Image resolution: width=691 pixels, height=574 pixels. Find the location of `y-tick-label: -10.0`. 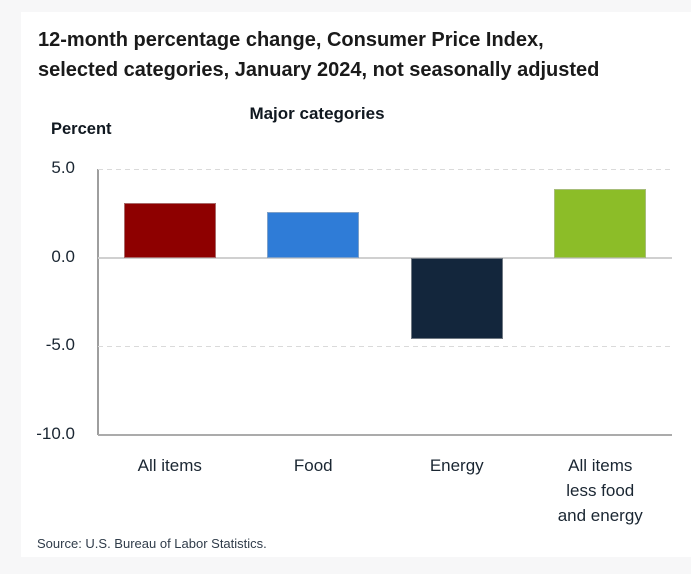

y-tick-label: -10.0 is located at coordinates (55, 433).